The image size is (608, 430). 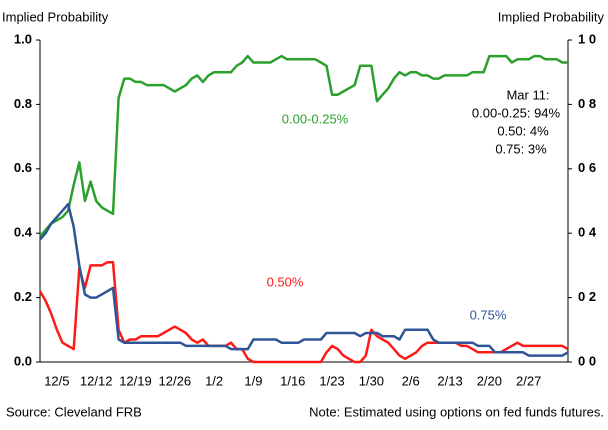 I want to click on y2-tick-label: 1 0, so click(x=587, y=38).